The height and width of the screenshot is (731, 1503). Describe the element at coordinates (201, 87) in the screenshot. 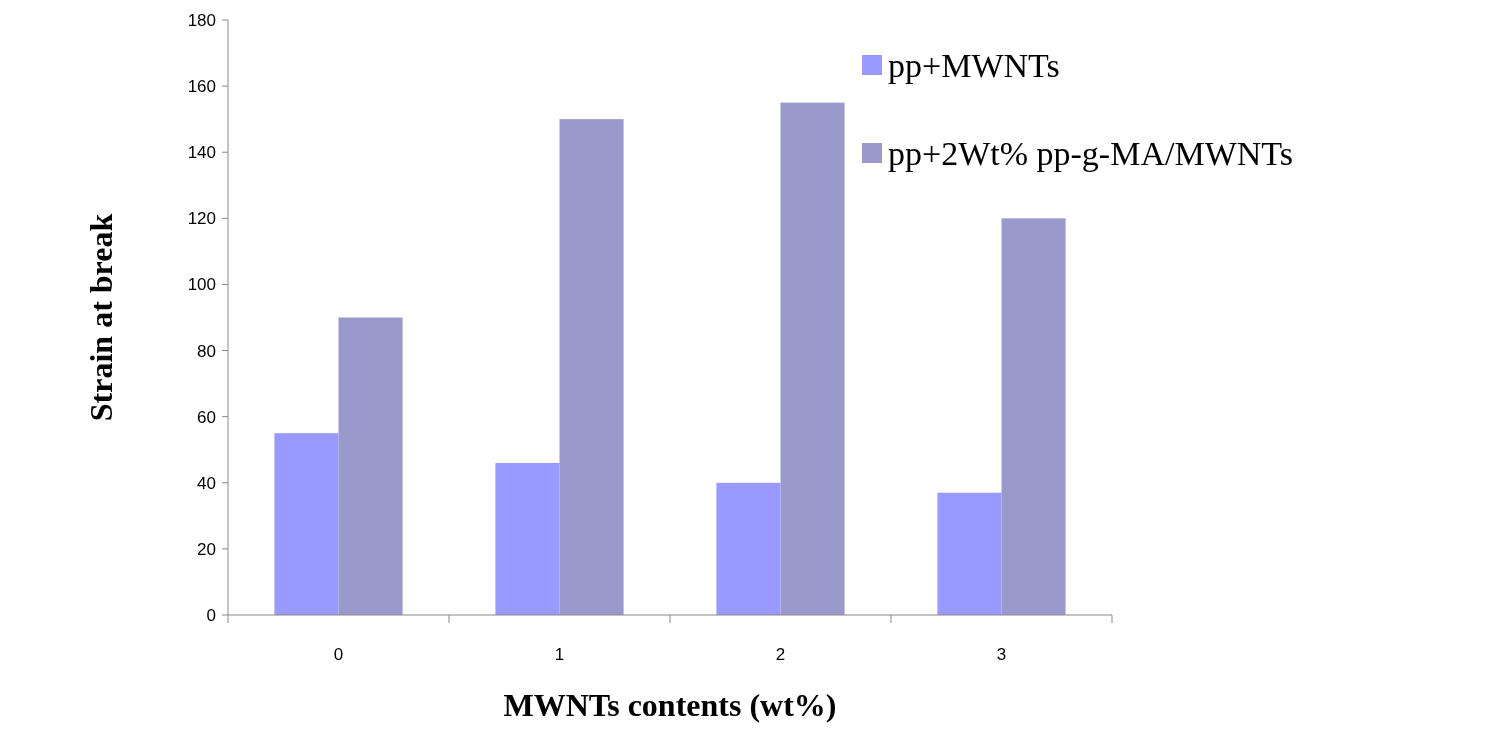

I see `y-tick-label: 160` at that location.